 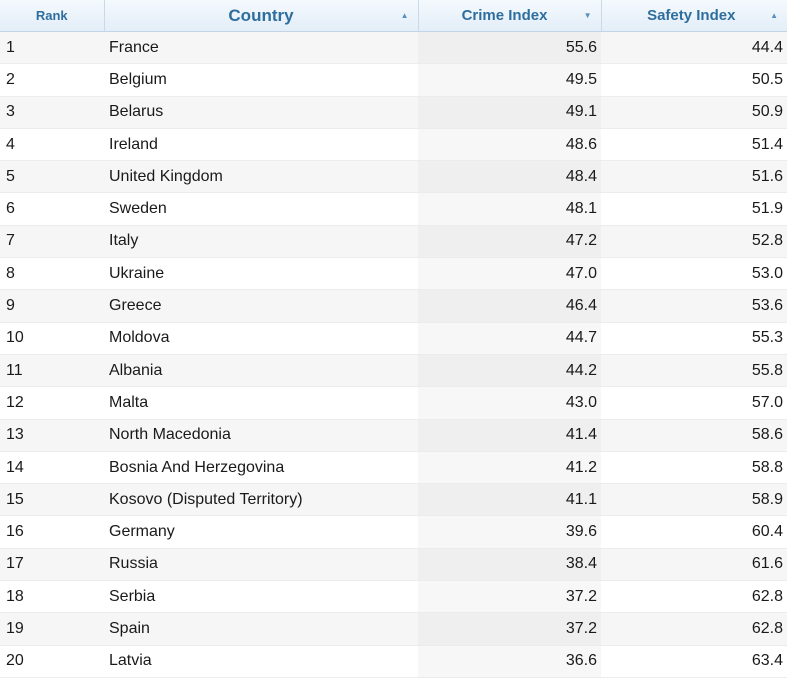 I want to click on safety-index-cell: 58.9, so click(x=694, y=500).